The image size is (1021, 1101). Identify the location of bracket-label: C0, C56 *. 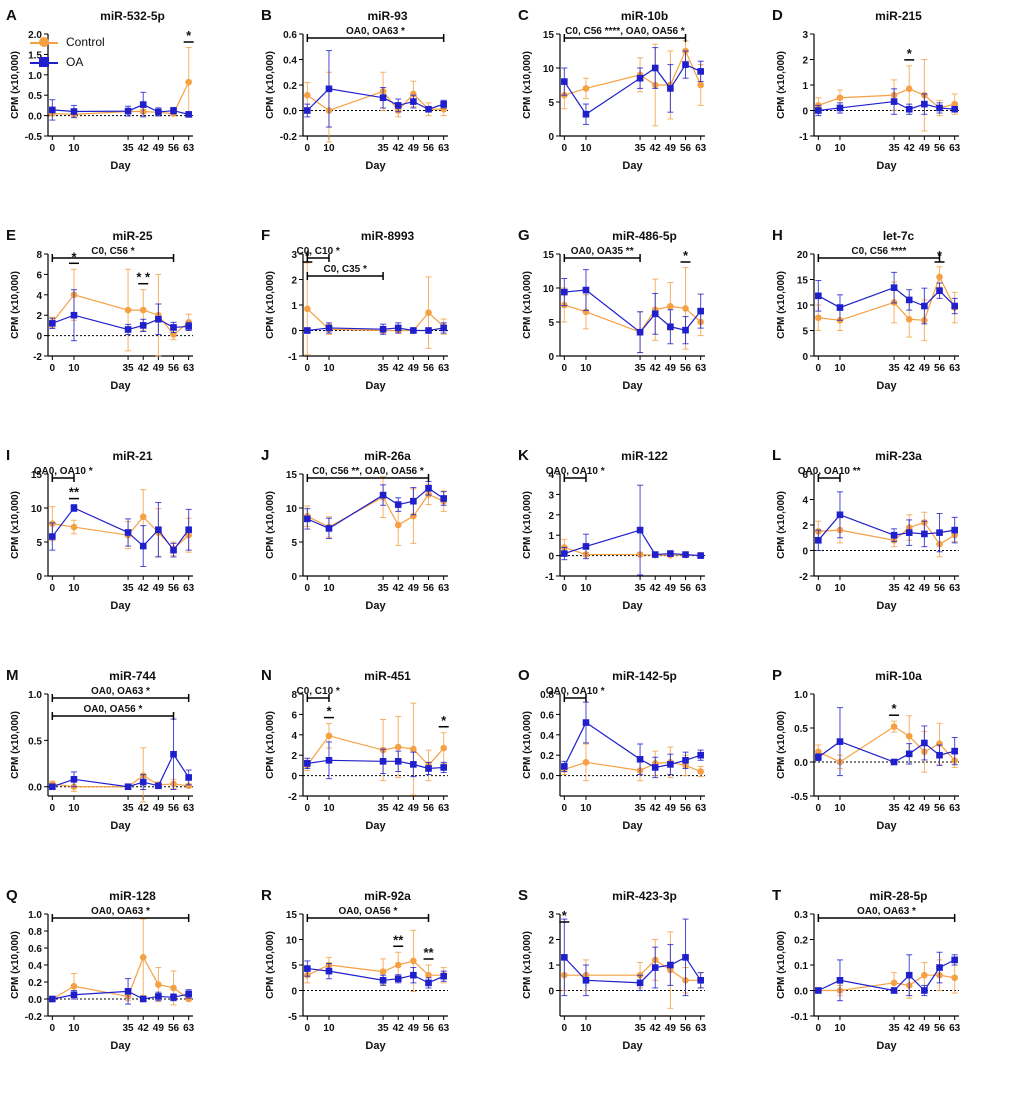
(112, 251).